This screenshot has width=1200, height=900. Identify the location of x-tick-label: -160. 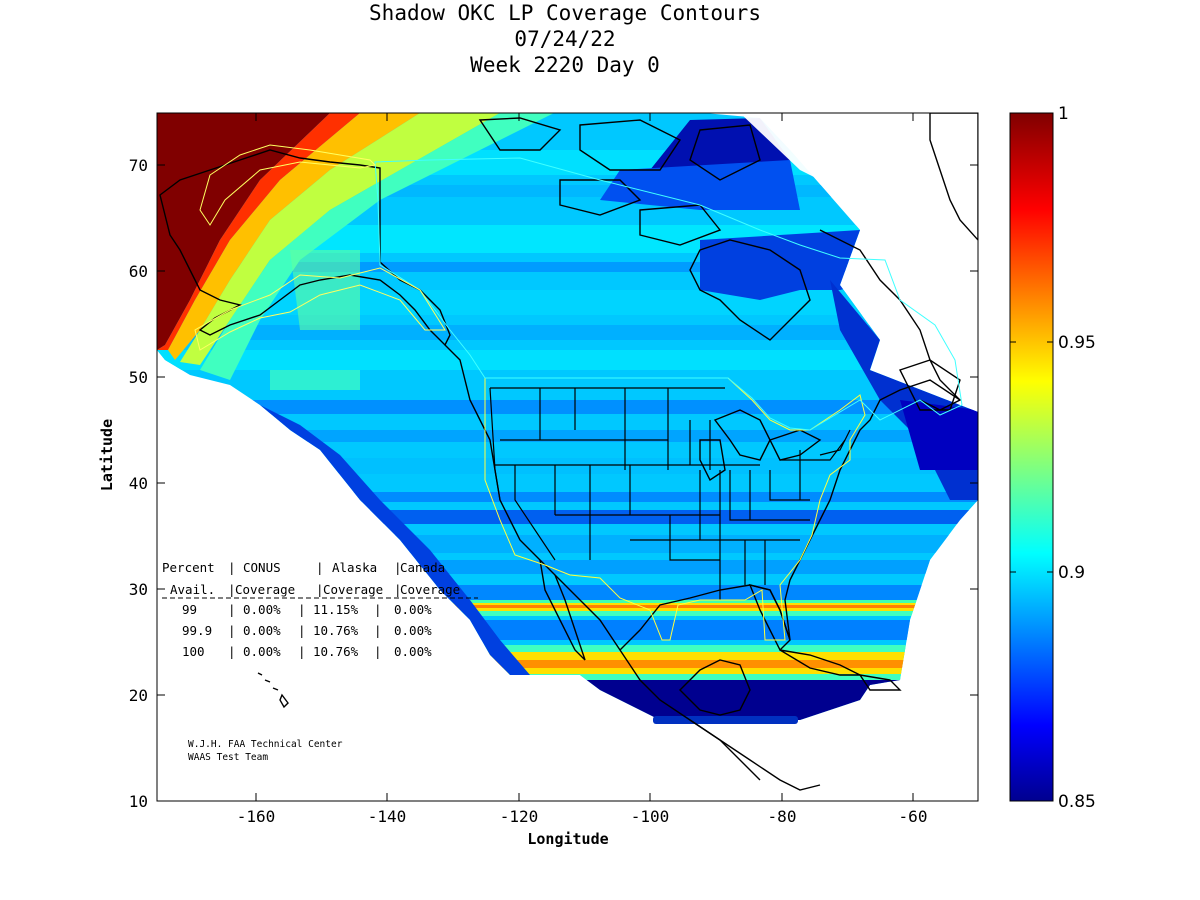
(256, 816).